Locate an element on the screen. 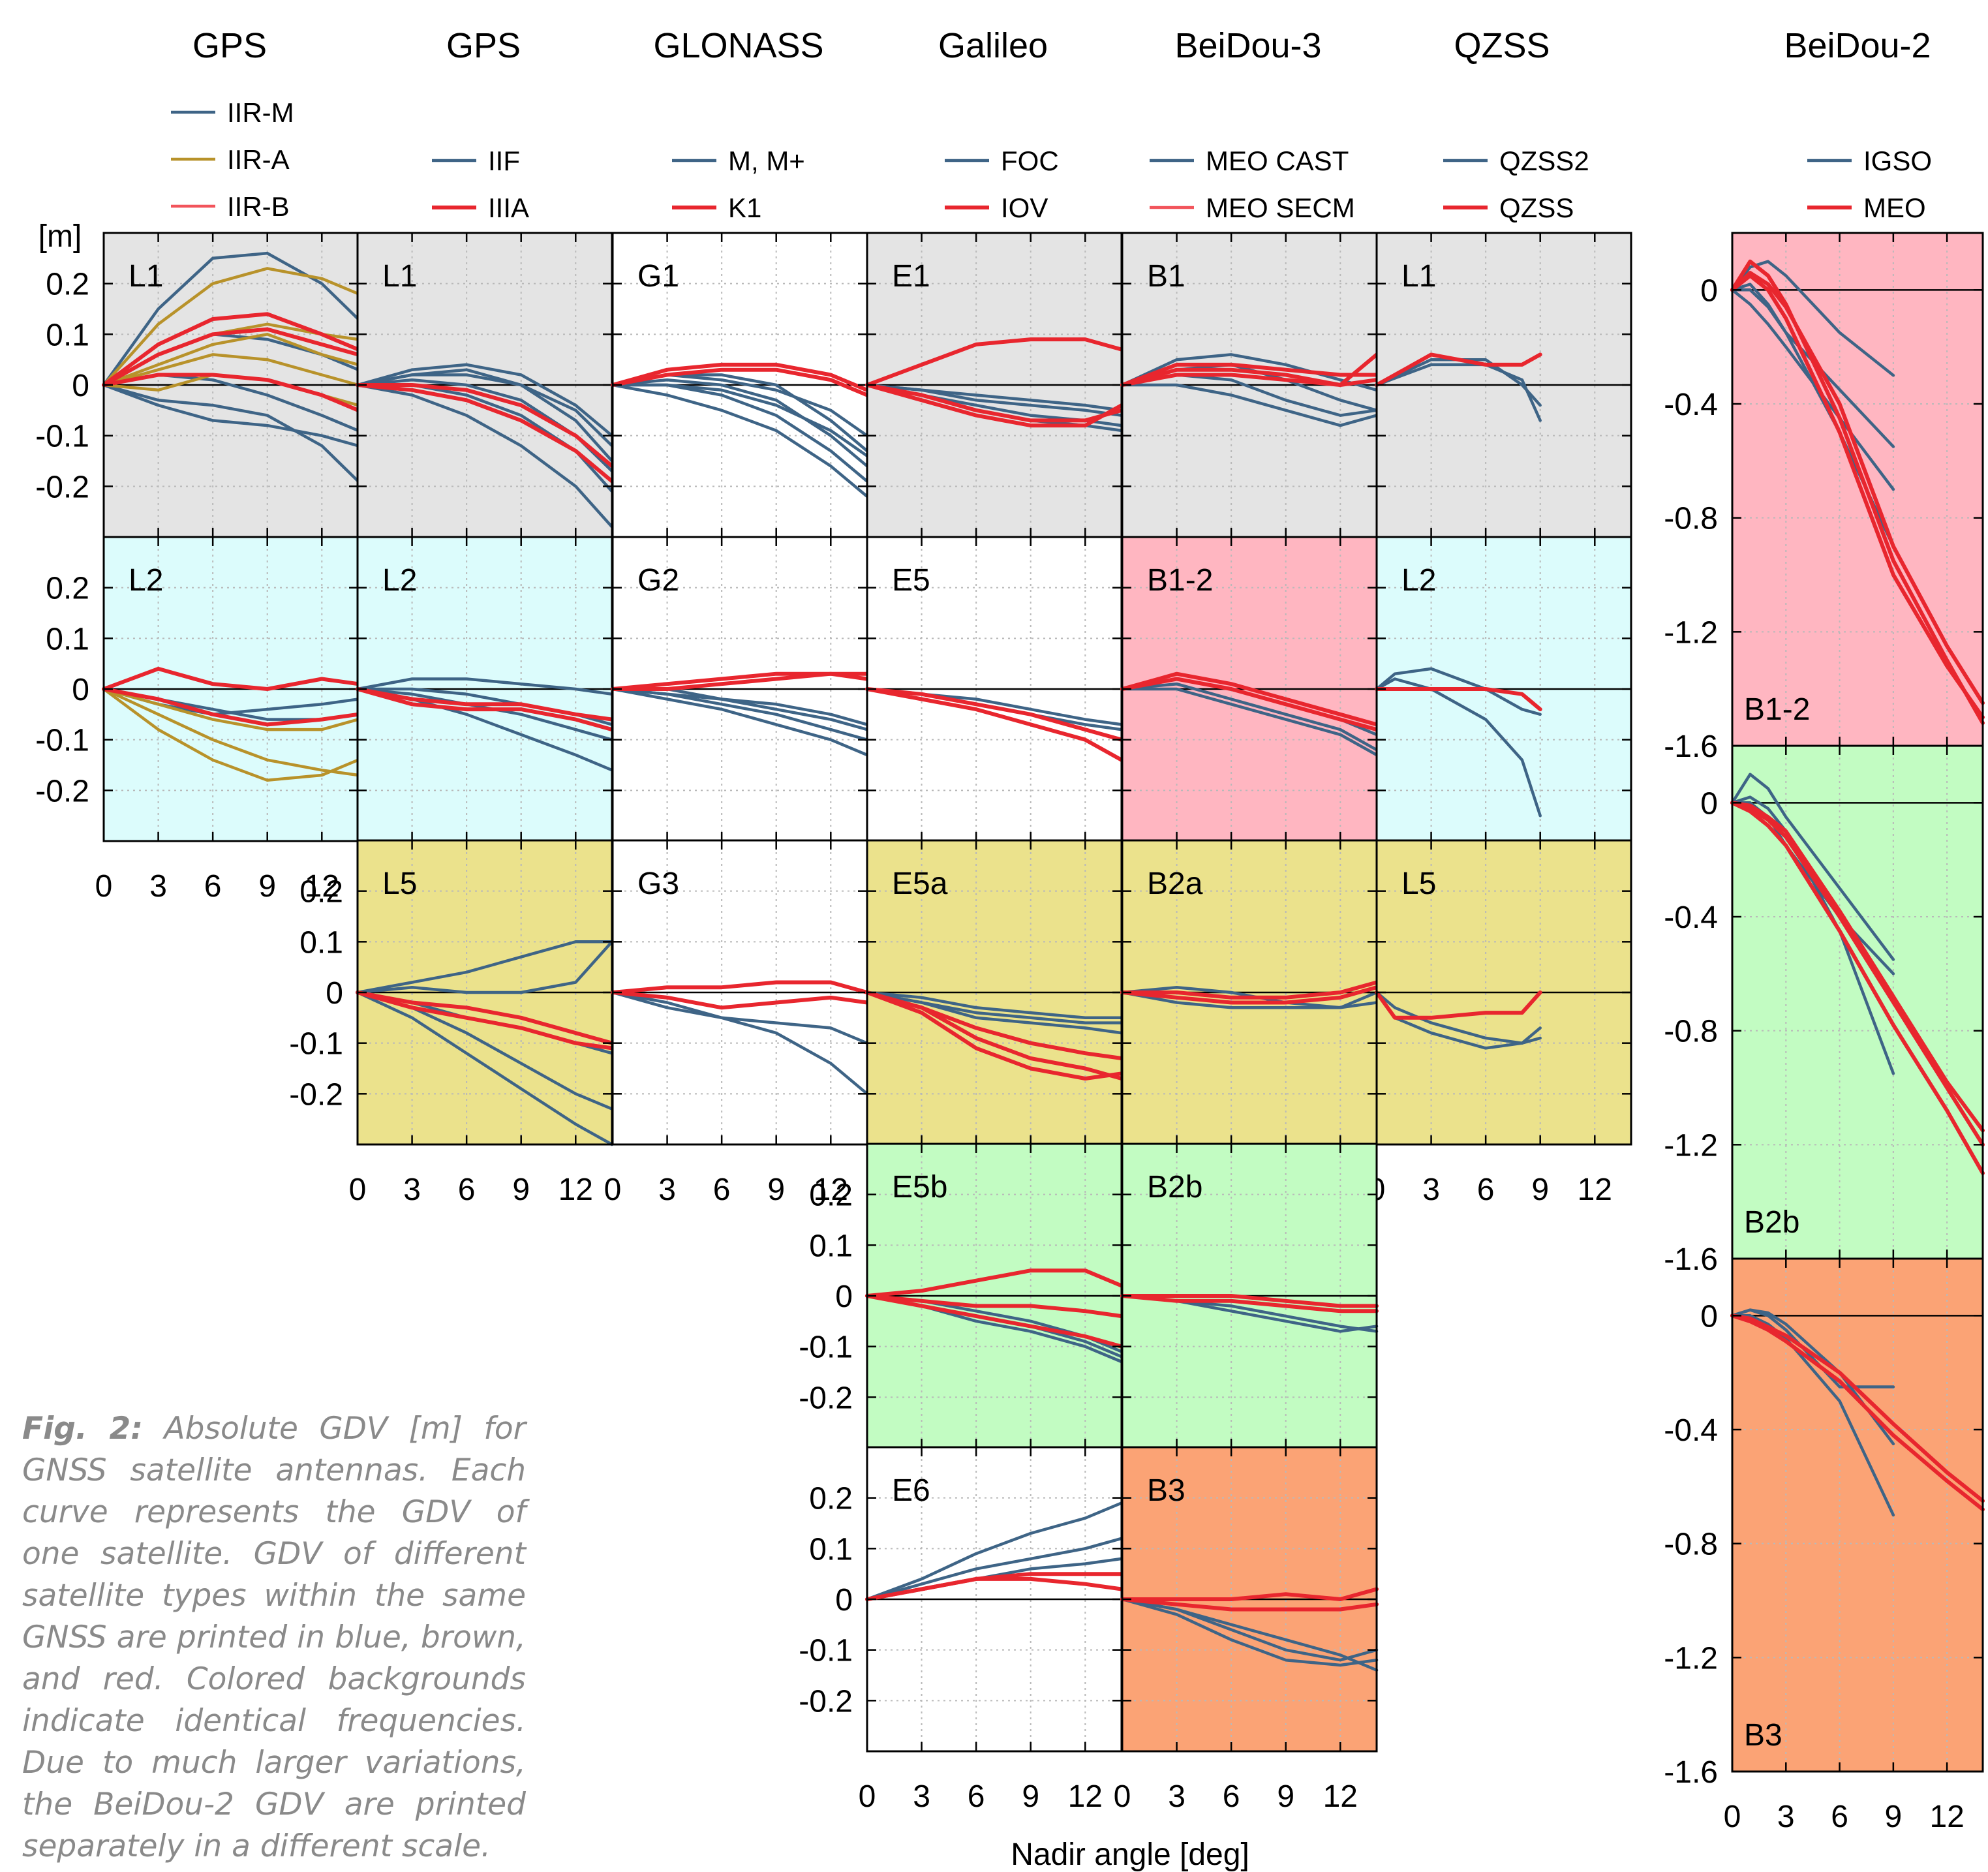 The height and width of the screenshot is (1872, 1988). panel-b1 is located at coordinates (1249, 385).